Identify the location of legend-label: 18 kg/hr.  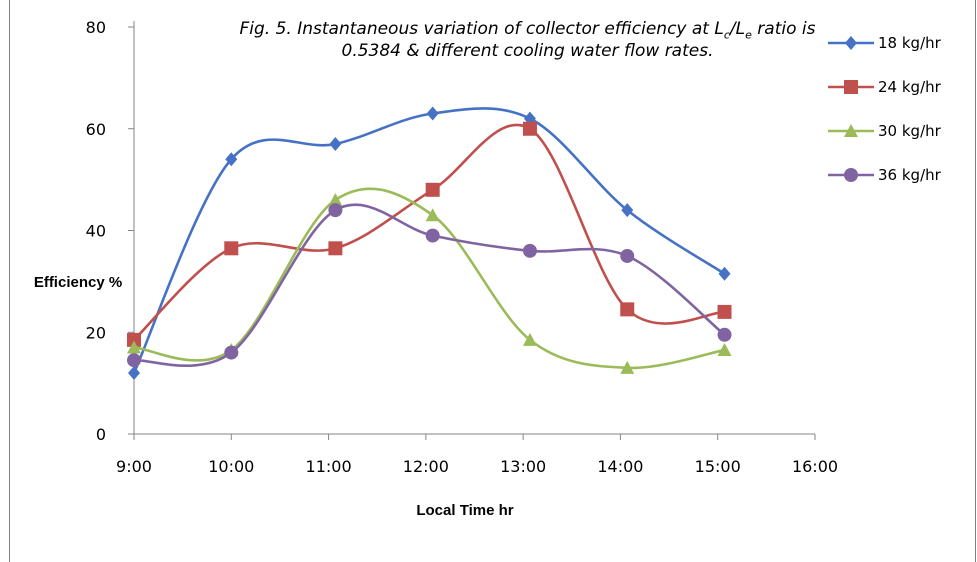
(910, 43).